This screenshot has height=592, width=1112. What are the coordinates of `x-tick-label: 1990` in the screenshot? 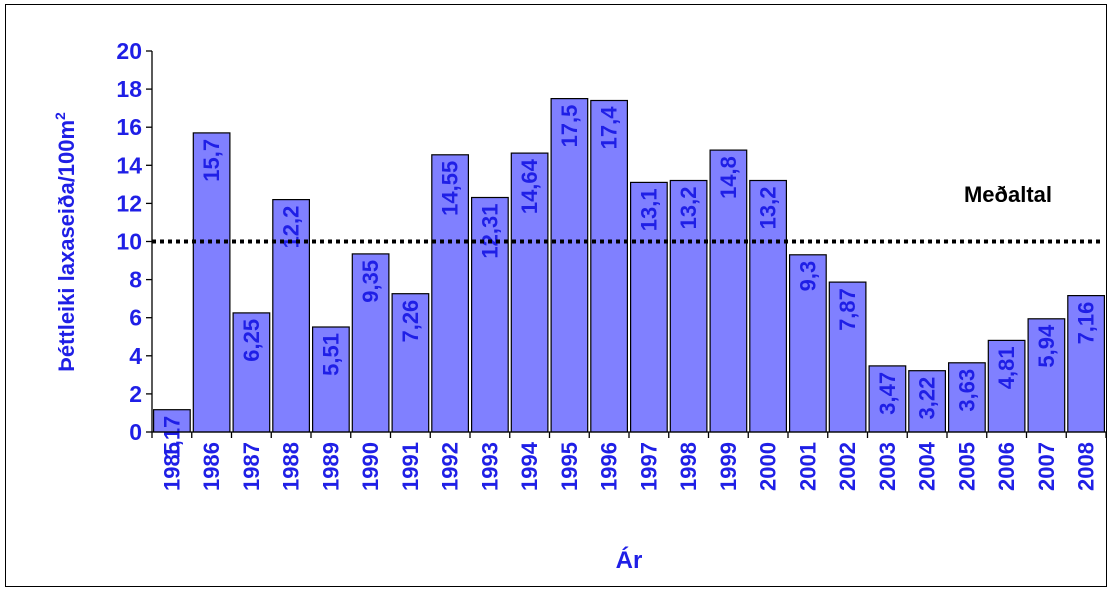 It's located at (370, 466).